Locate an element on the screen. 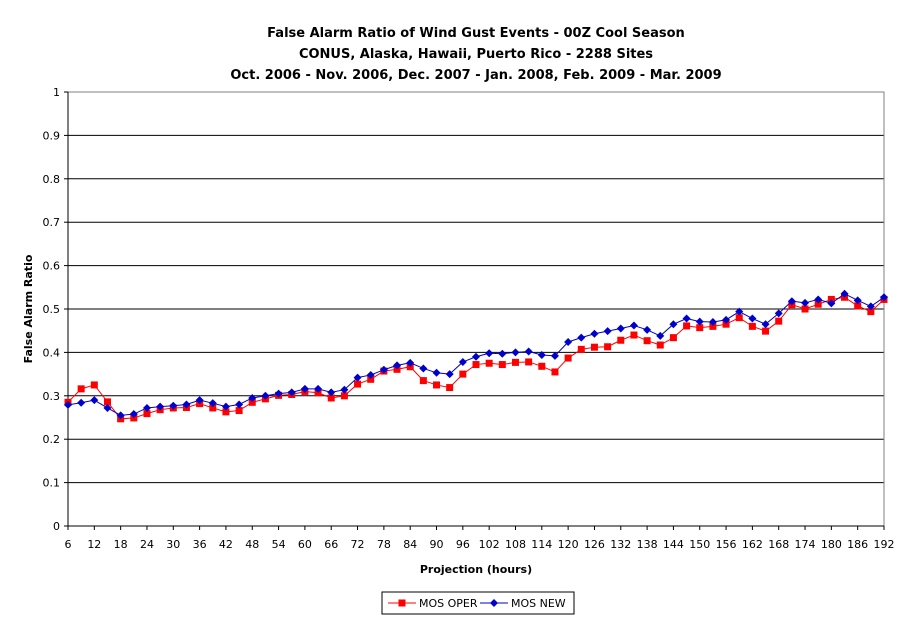 The height and width of the screenshot is (623, 911). x-tick-label: 72 is located at coordinates (358, 544).